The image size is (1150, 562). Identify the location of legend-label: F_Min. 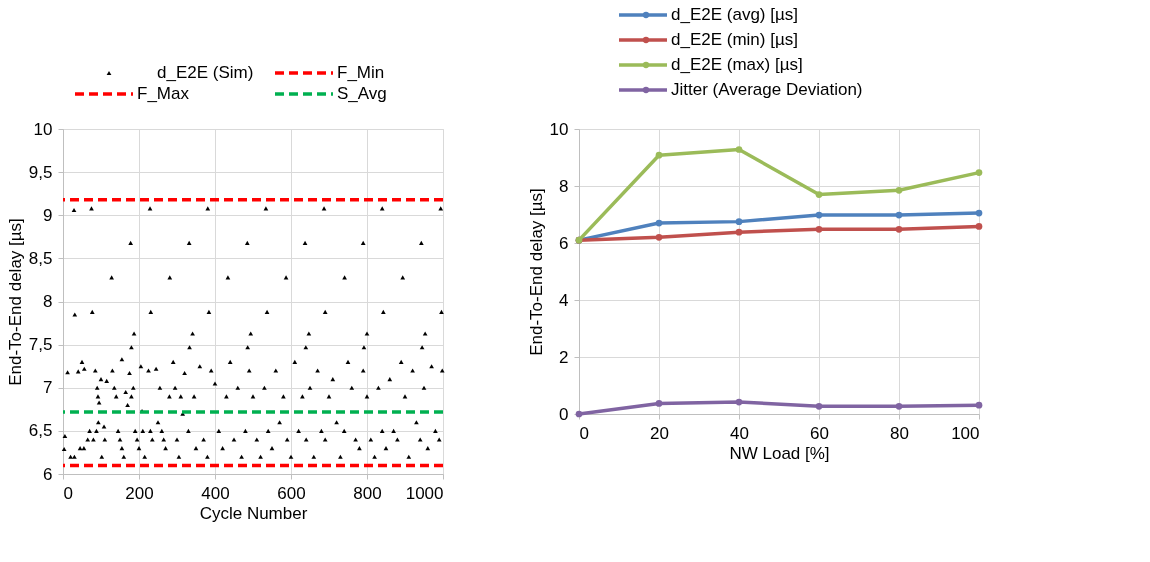
(361, 72).